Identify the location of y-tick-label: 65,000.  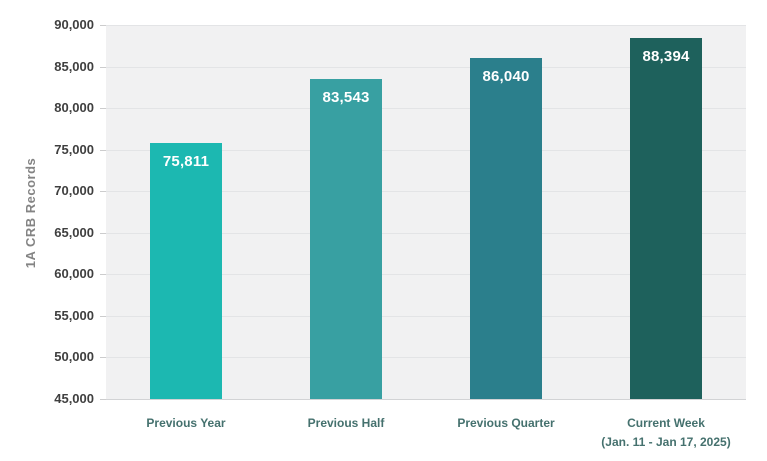
(74, 232).